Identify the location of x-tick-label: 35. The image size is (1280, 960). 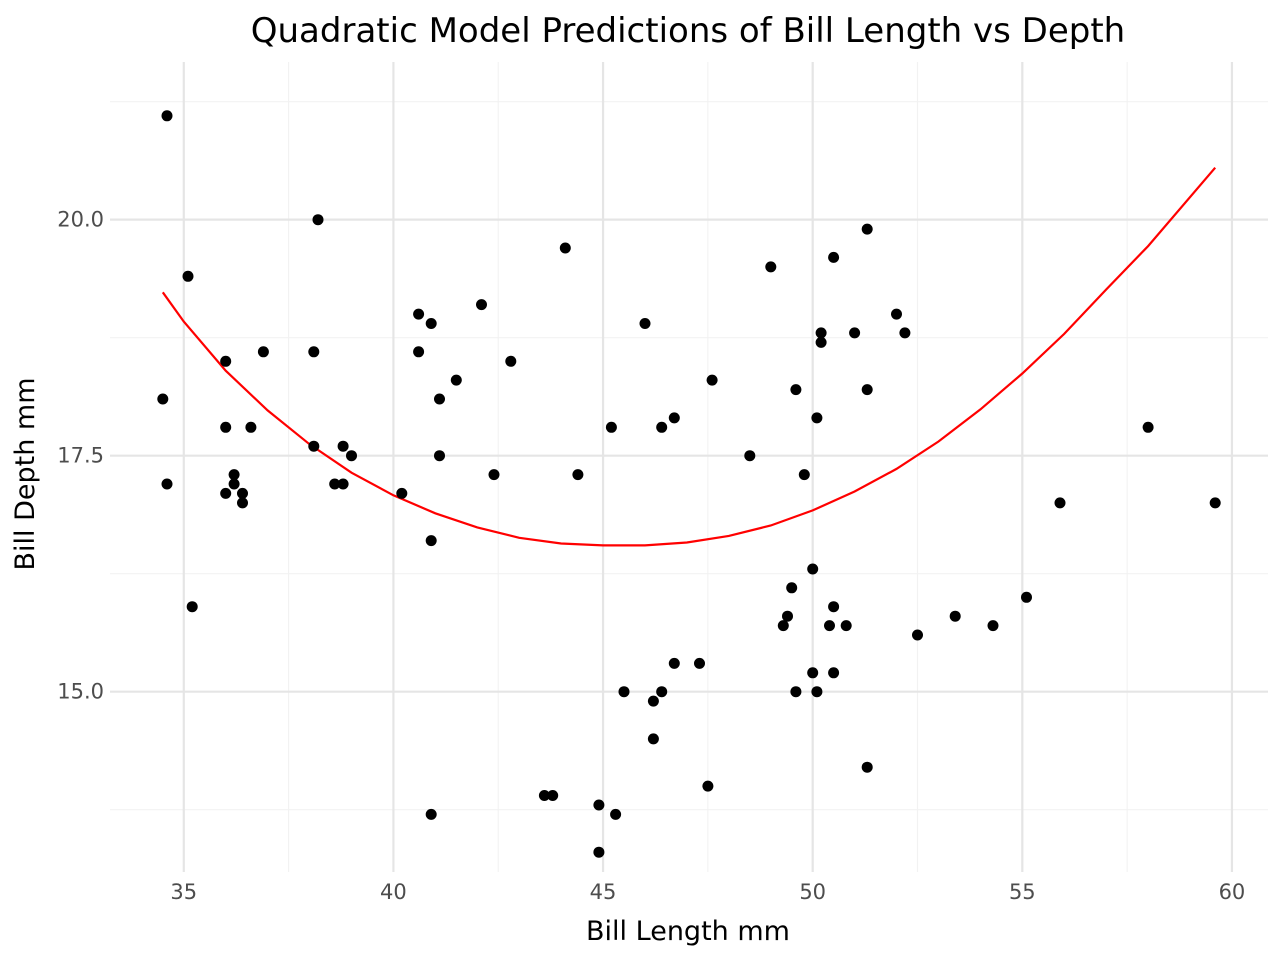
(183, 892).